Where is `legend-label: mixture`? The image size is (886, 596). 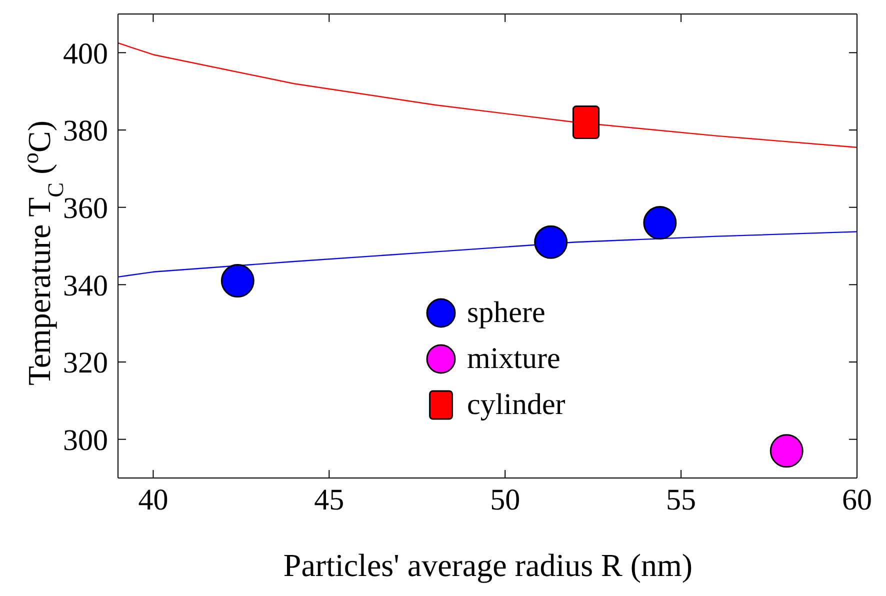 legend-label: mixture is located at coordinates (513, 359).